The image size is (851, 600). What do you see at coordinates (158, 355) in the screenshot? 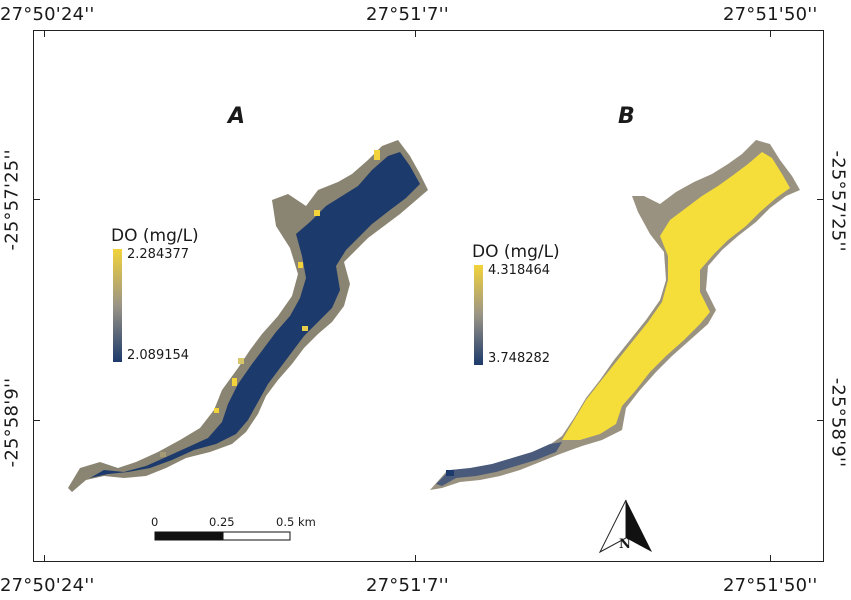
I see `legend-a-min: 2.089154` at bounding box center [158, 355].